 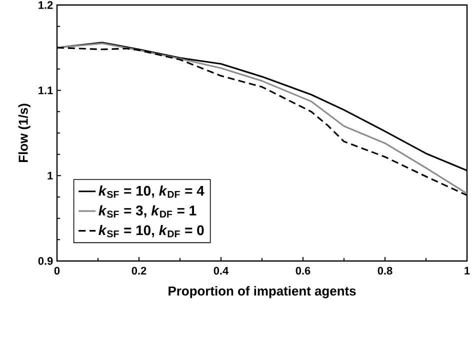 I want to click on legend-label: k$_{SF}$ = 3, k$_{DF}$ = 1, so click(x=147, y=211).